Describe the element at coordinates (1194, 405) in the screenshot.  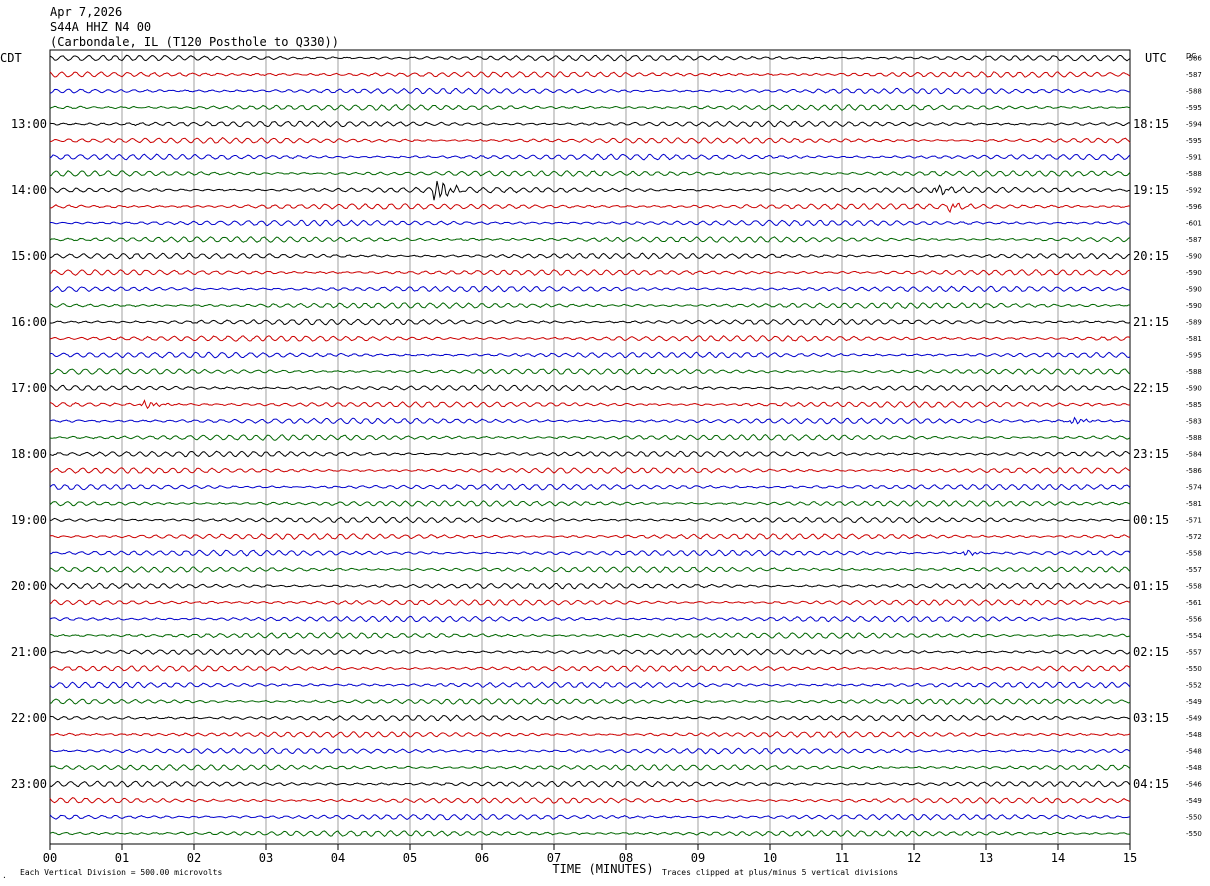
I see `dc-offset-label: -585` at that location.